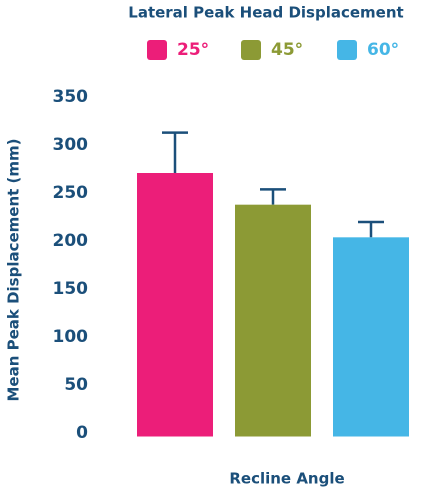  I want to click on y-tick-label: 350, so click(71, 97).